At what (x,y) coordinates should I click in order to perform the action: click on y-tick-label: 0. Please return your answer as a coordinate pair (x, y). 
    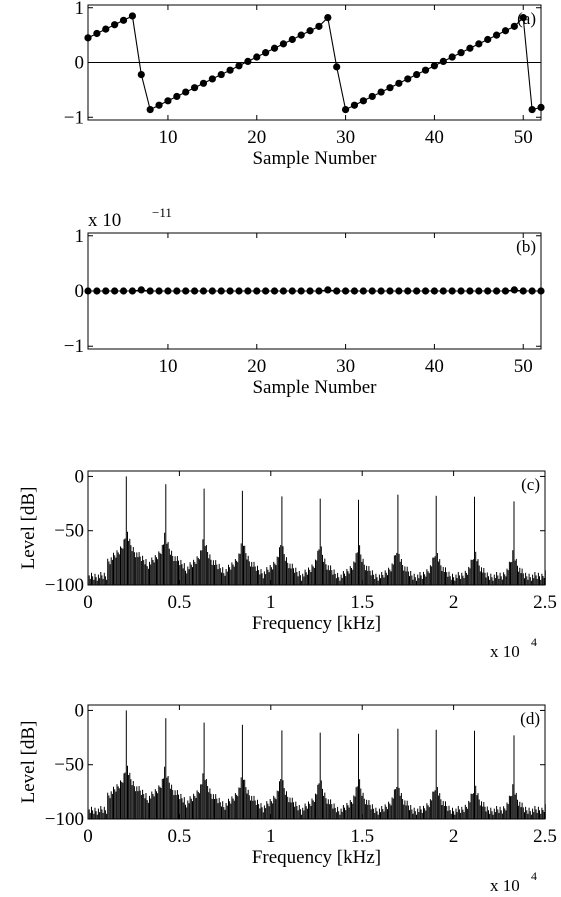
    Looking at the image, I should click on (80, 291).